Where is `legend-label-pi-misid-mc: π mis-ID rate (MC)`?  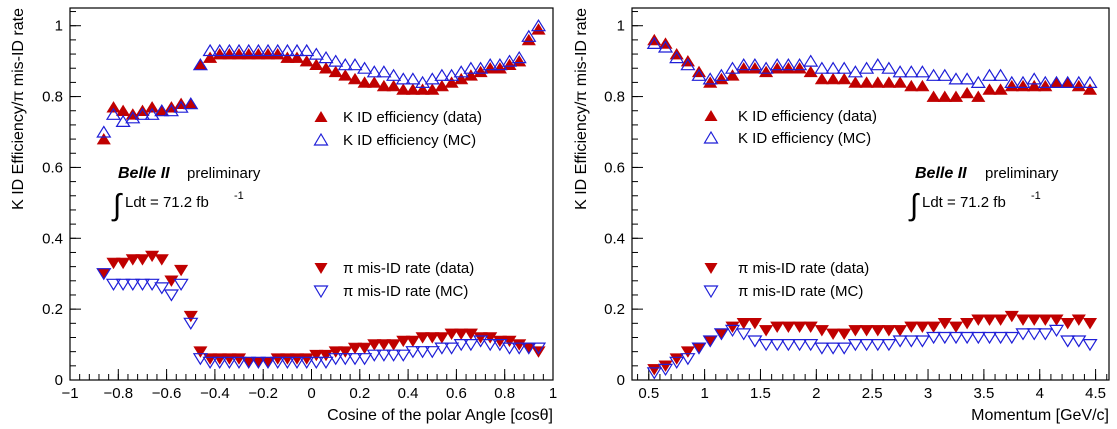
legend-label-pi-misid-mc: π mis-ID rate (MC) is located at coordinates (800, 291).